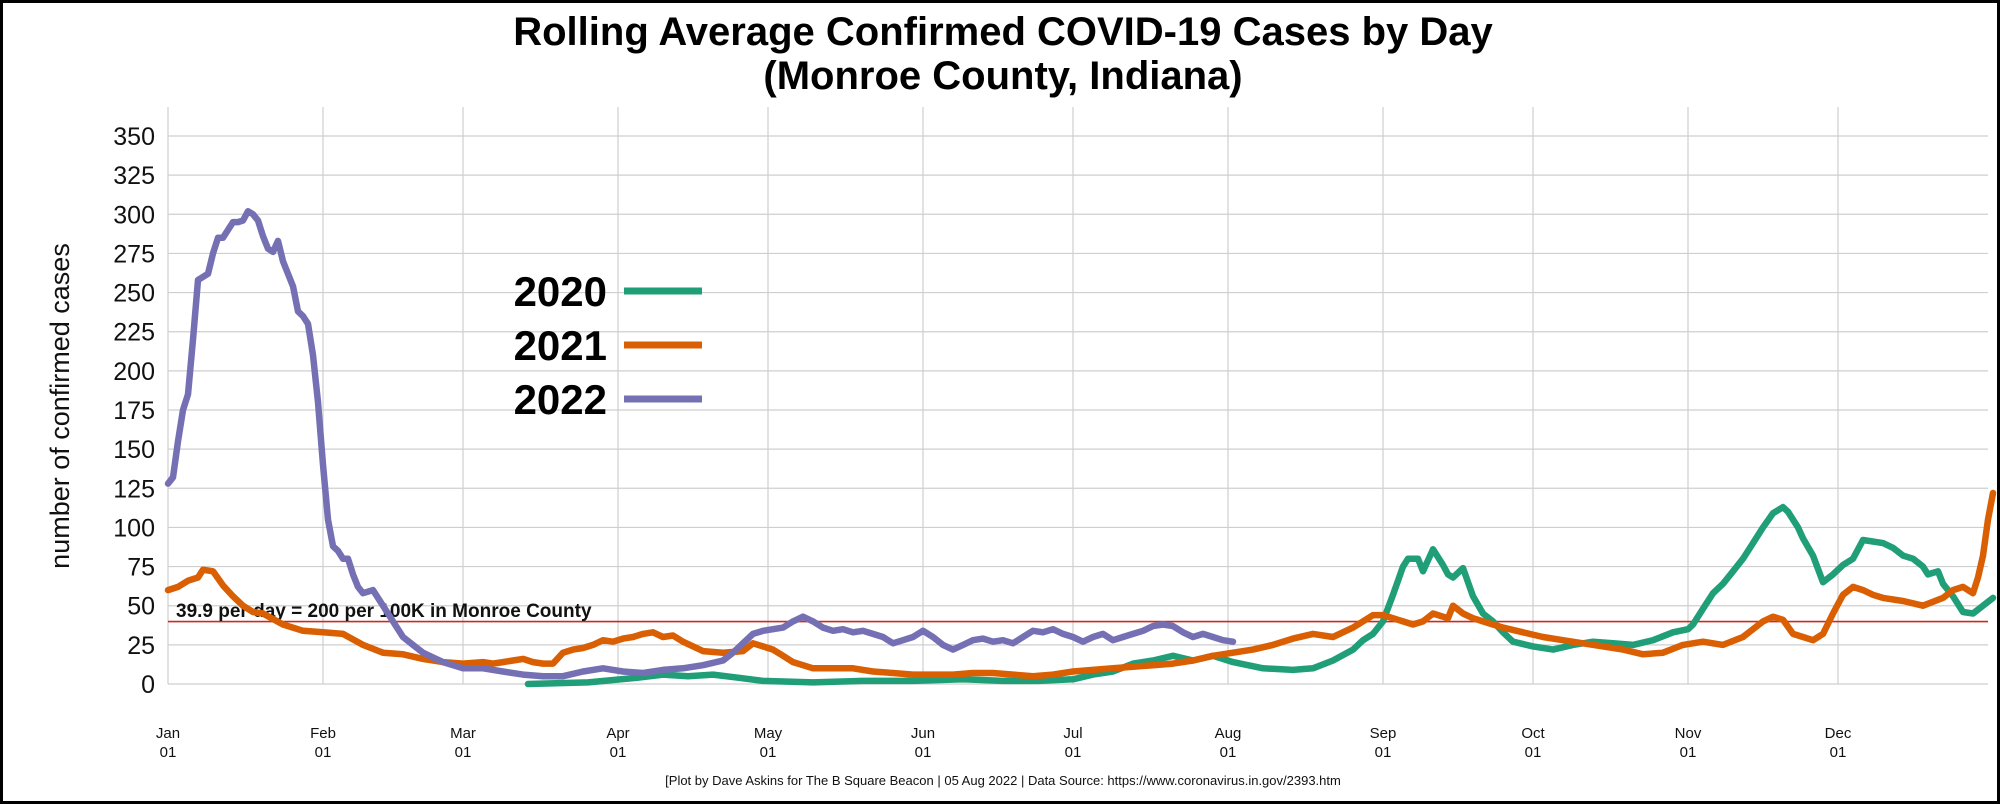  I want to click on y-tick-label: 100, so click(134, 528).